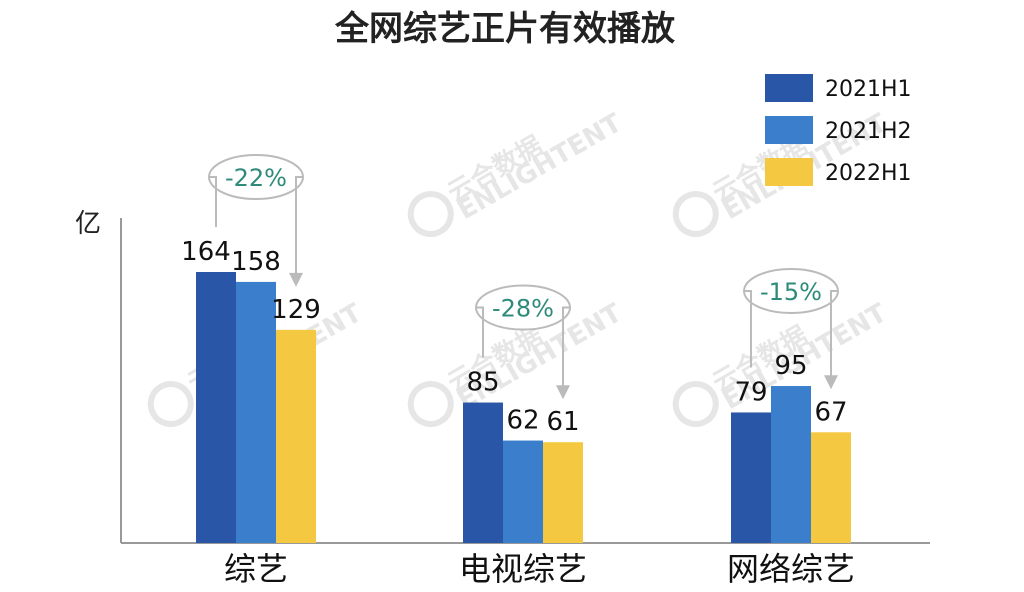 The width and height of the screenshot is (1024, 592). Describe the element at coordinates (830, 412) in the screenshot. I see `value-label: 67` at that location.